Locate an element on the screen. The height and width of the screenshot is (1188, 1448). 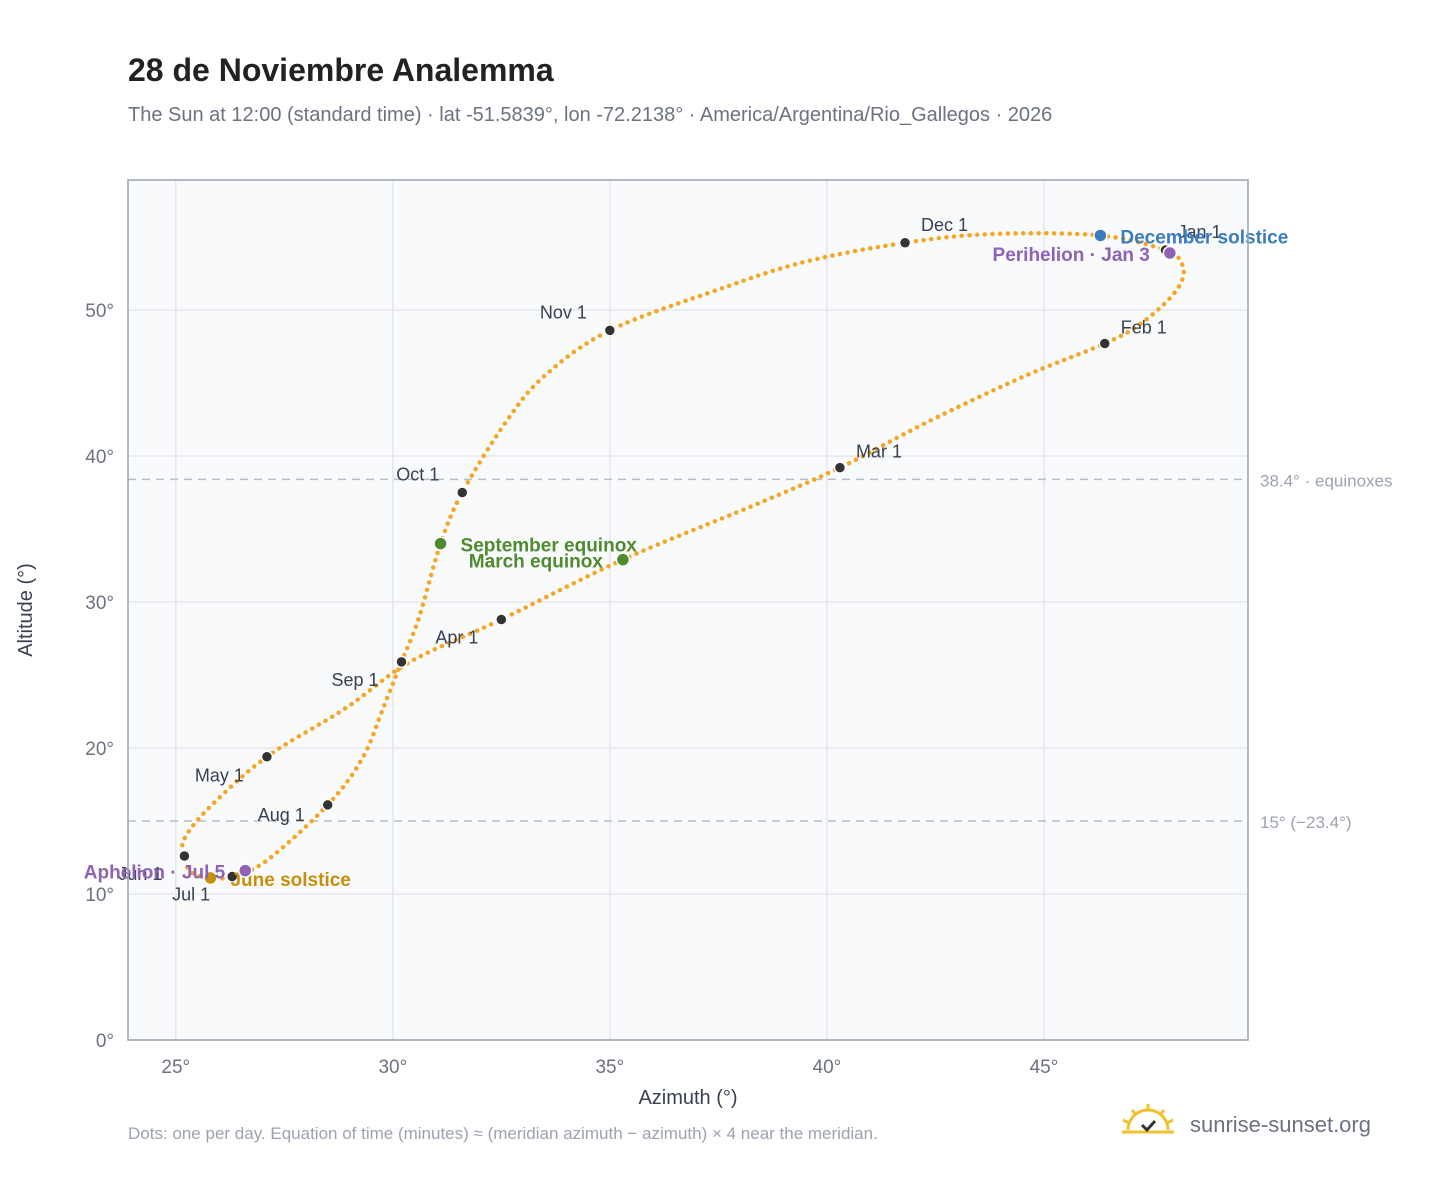
month-label: Apr 1 is located at coordinates (456, 637).